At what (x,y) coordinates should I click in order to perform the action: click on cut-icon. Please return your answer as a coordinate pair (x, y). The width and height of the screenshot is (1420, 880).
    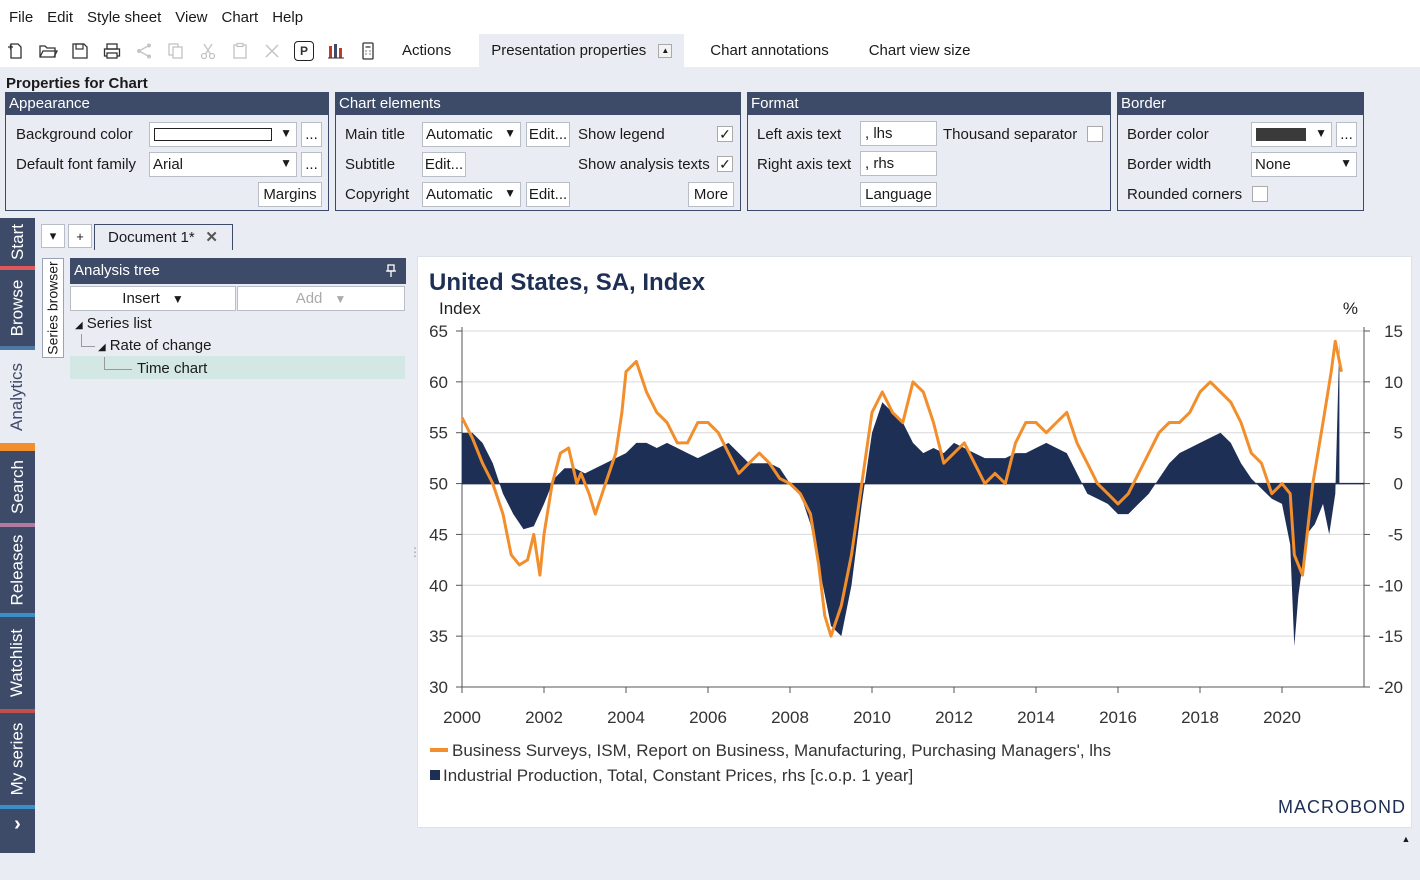
    Looking at the image, I should click on (208, 51).